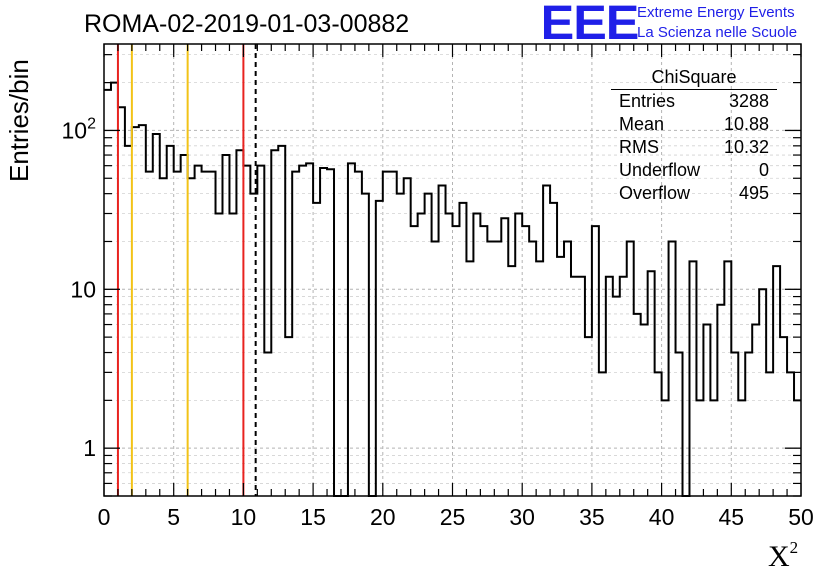 This screenshot has height=574, width=836. Describe the element at coordinates (660, 170) in the screenshot. I see `stats-label: Underflow` at that location.